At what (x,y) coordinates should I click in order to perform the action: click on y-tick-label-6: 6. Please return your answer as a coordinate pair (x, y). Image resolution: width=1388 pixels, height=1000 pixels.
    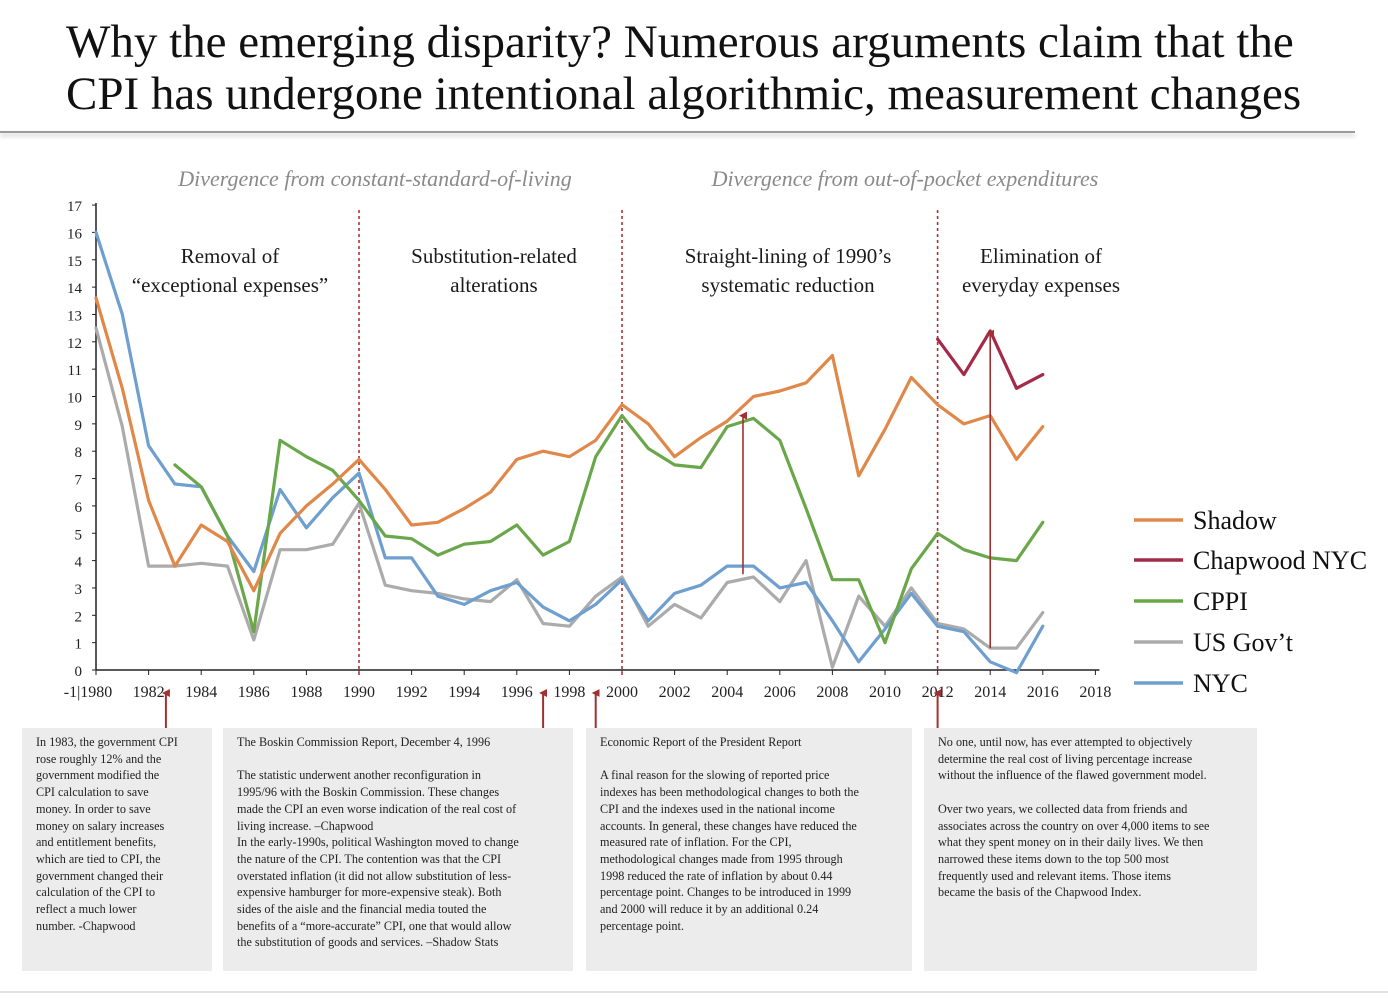
    Looking at the image, I should click on (79, 508).